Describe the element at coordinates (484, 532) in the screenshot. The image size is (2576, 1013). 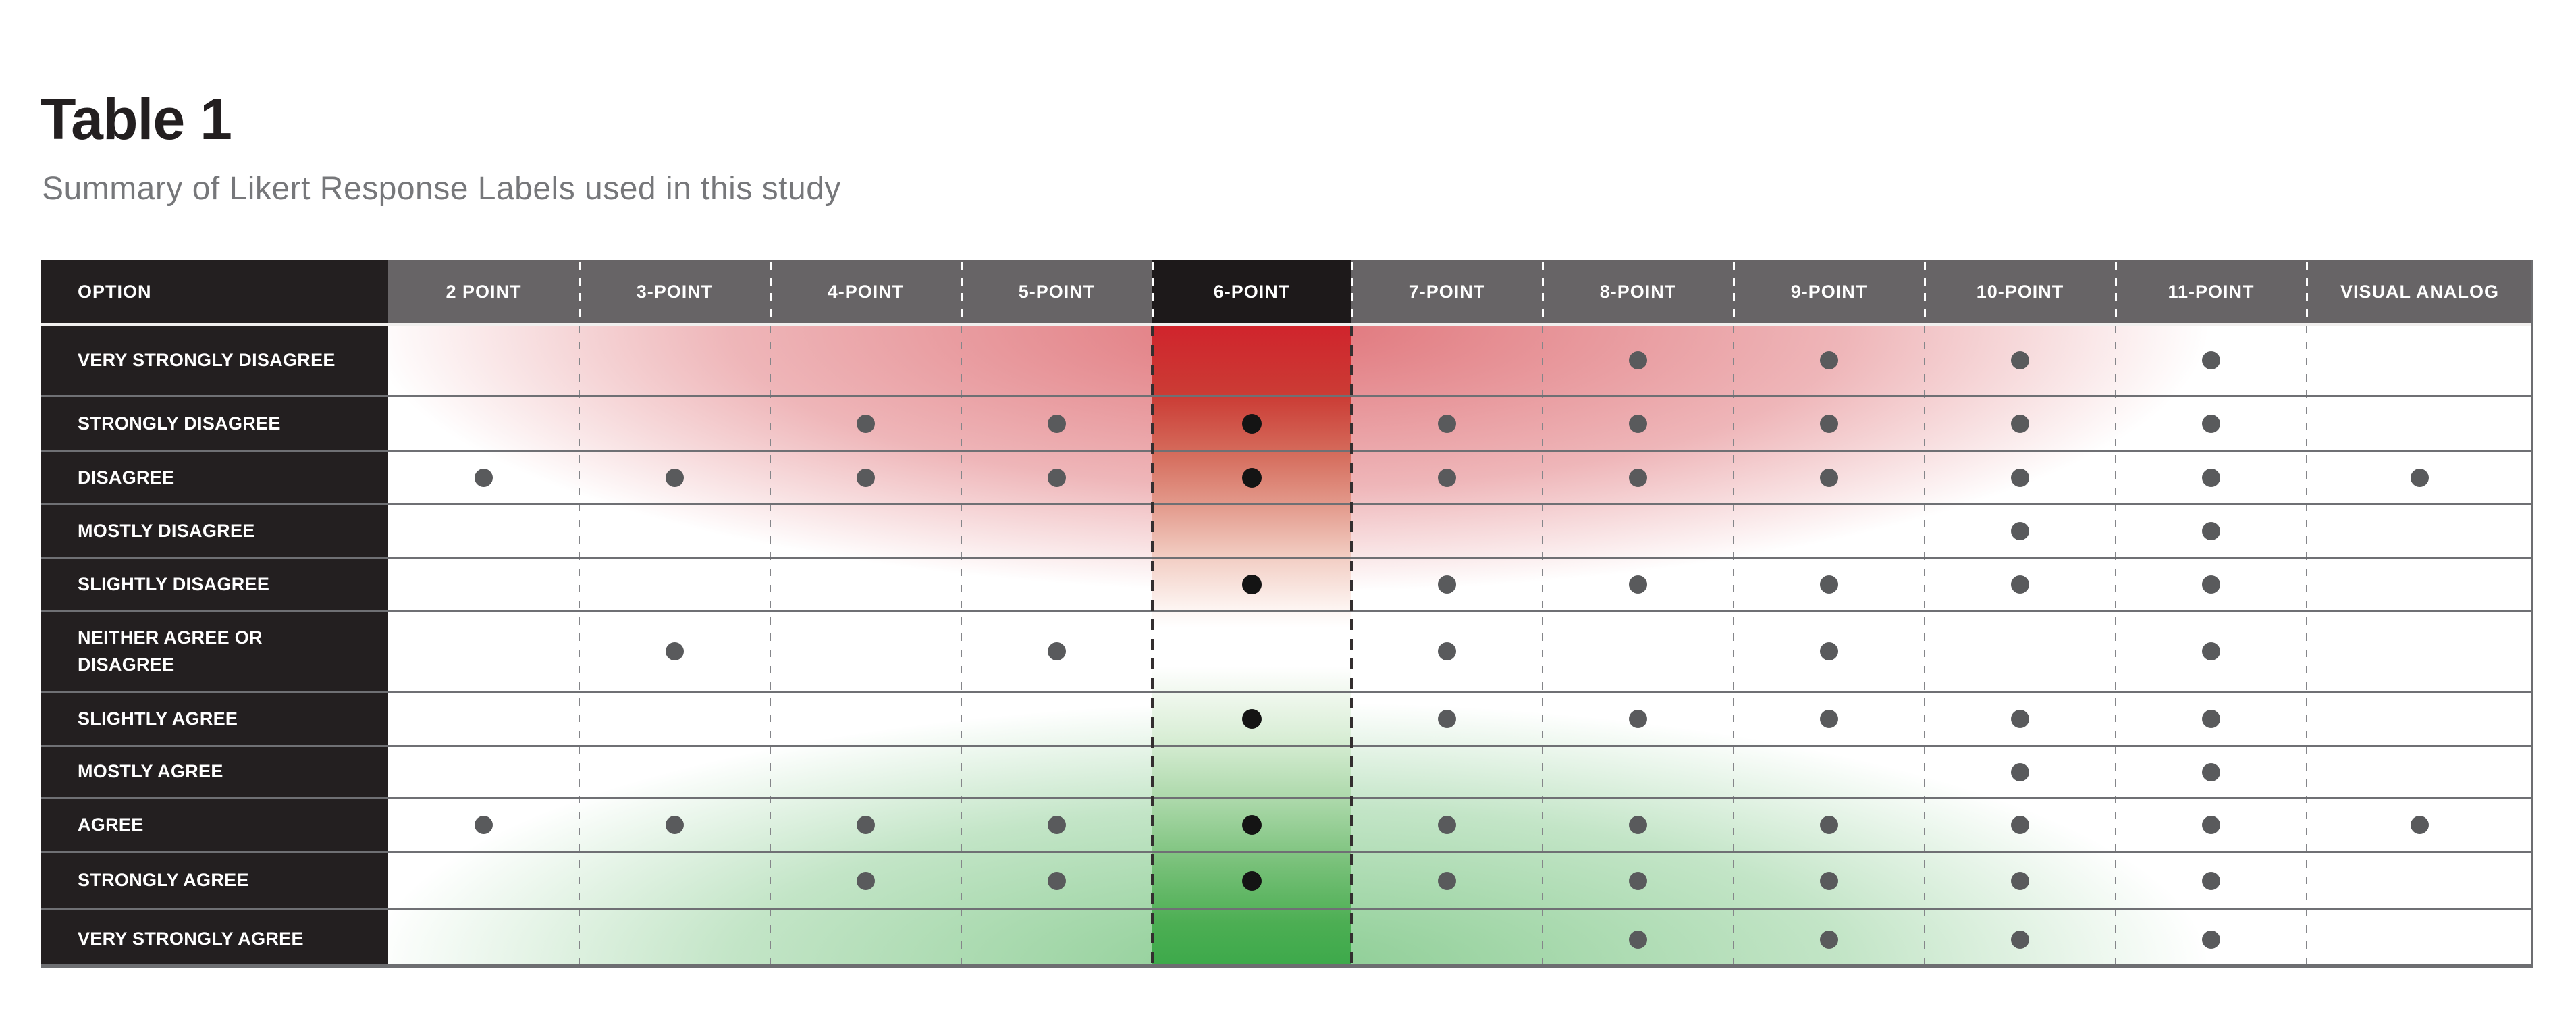
I see `cell-mostly-disagree-2-point` at that location.